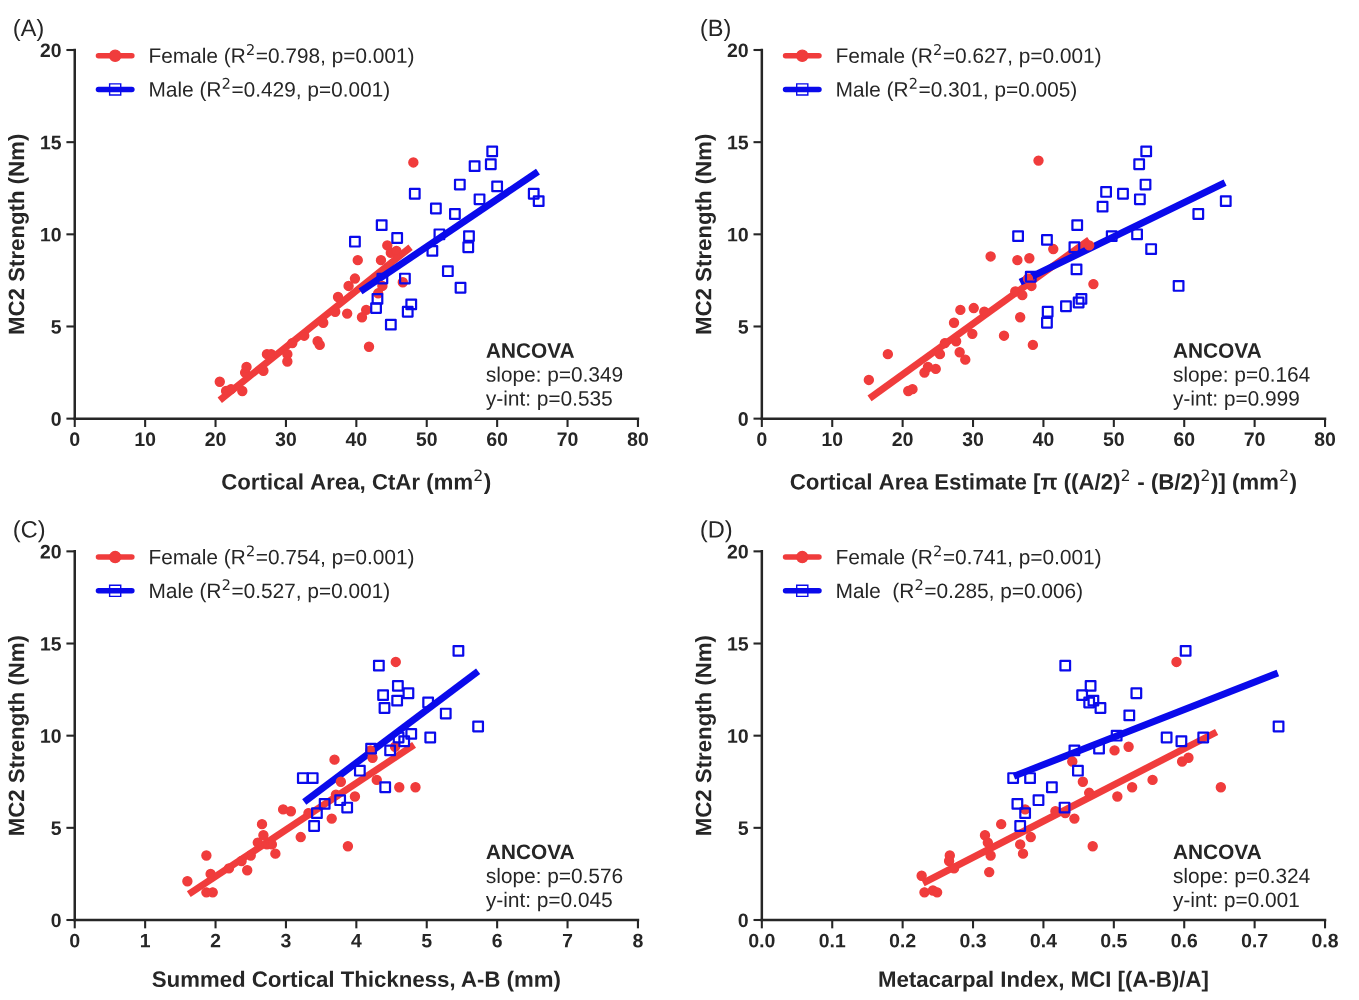 Image resolution: width=1359 pixels, height=1000 pixels. What do you see at coordinates (1043, 940) in the screenshot?
I see `x-tick-label: 0.4` at bounding box center [1043, 940].